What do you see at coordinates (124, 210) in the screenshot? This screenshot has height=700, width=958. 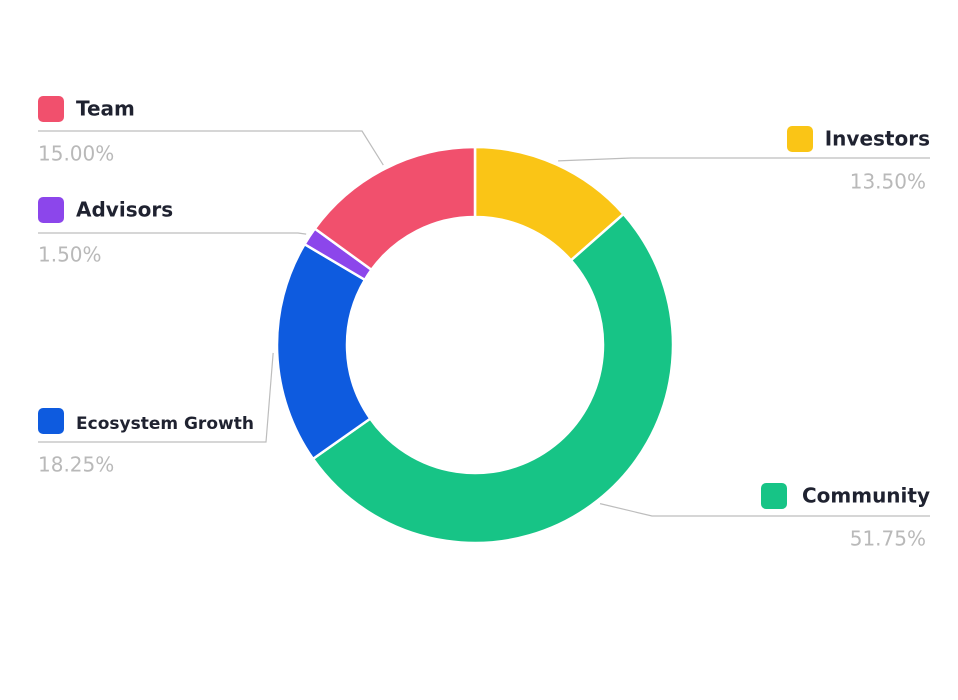 I see `data-label-advisors: Advisors` at bounding box center [124, 210].